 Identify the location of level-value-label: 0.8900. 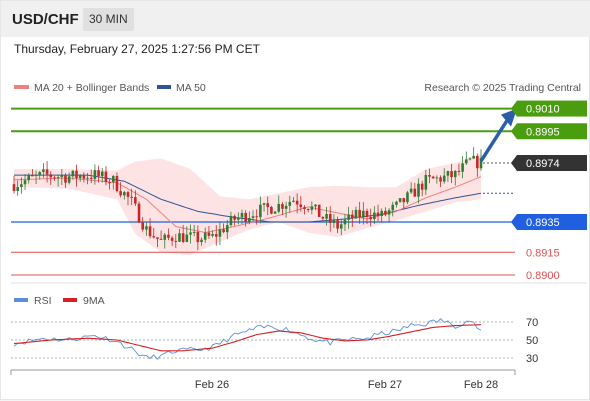
(543, 276).